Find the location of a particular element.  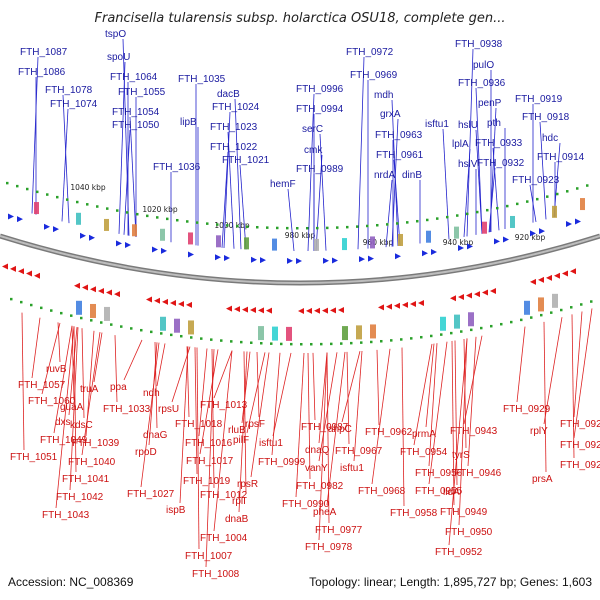

tick-label: 1040 kbp is located at coordinates (88, 187).